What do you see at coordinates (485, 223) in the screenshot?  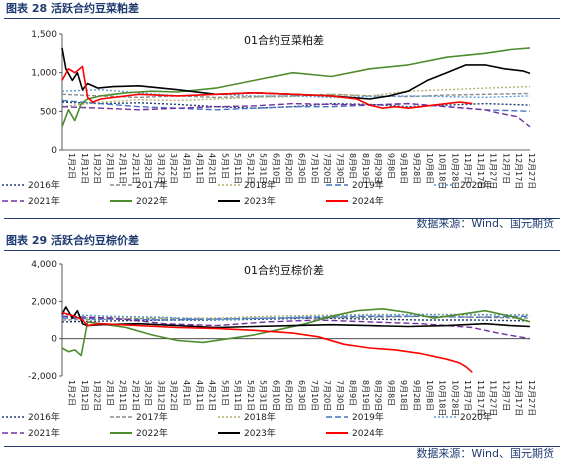 I see `figure-28-source: 数据来源：Wind、国元期货` at bounding box center [485, 223].